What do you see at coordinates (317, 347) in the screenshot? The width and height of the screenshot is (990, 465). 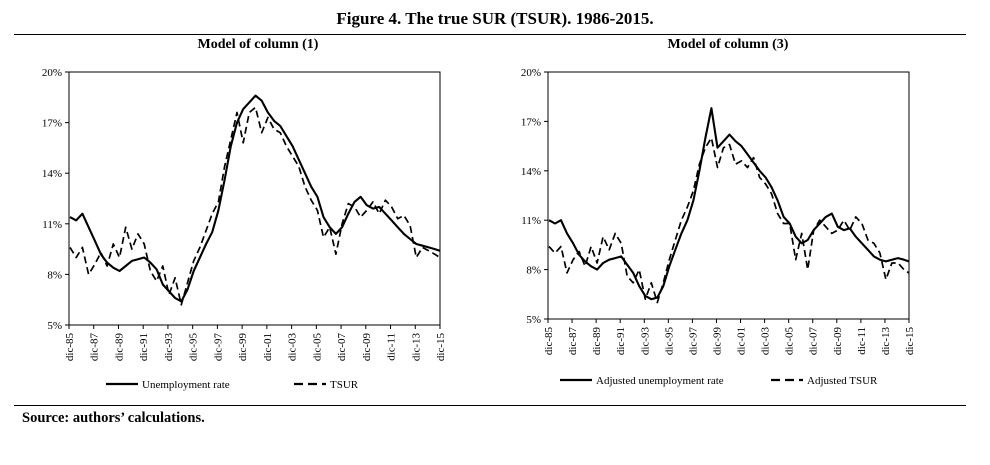 I see `chart-1-x-tick-label: dic-05` at bounding box center [317, 347].